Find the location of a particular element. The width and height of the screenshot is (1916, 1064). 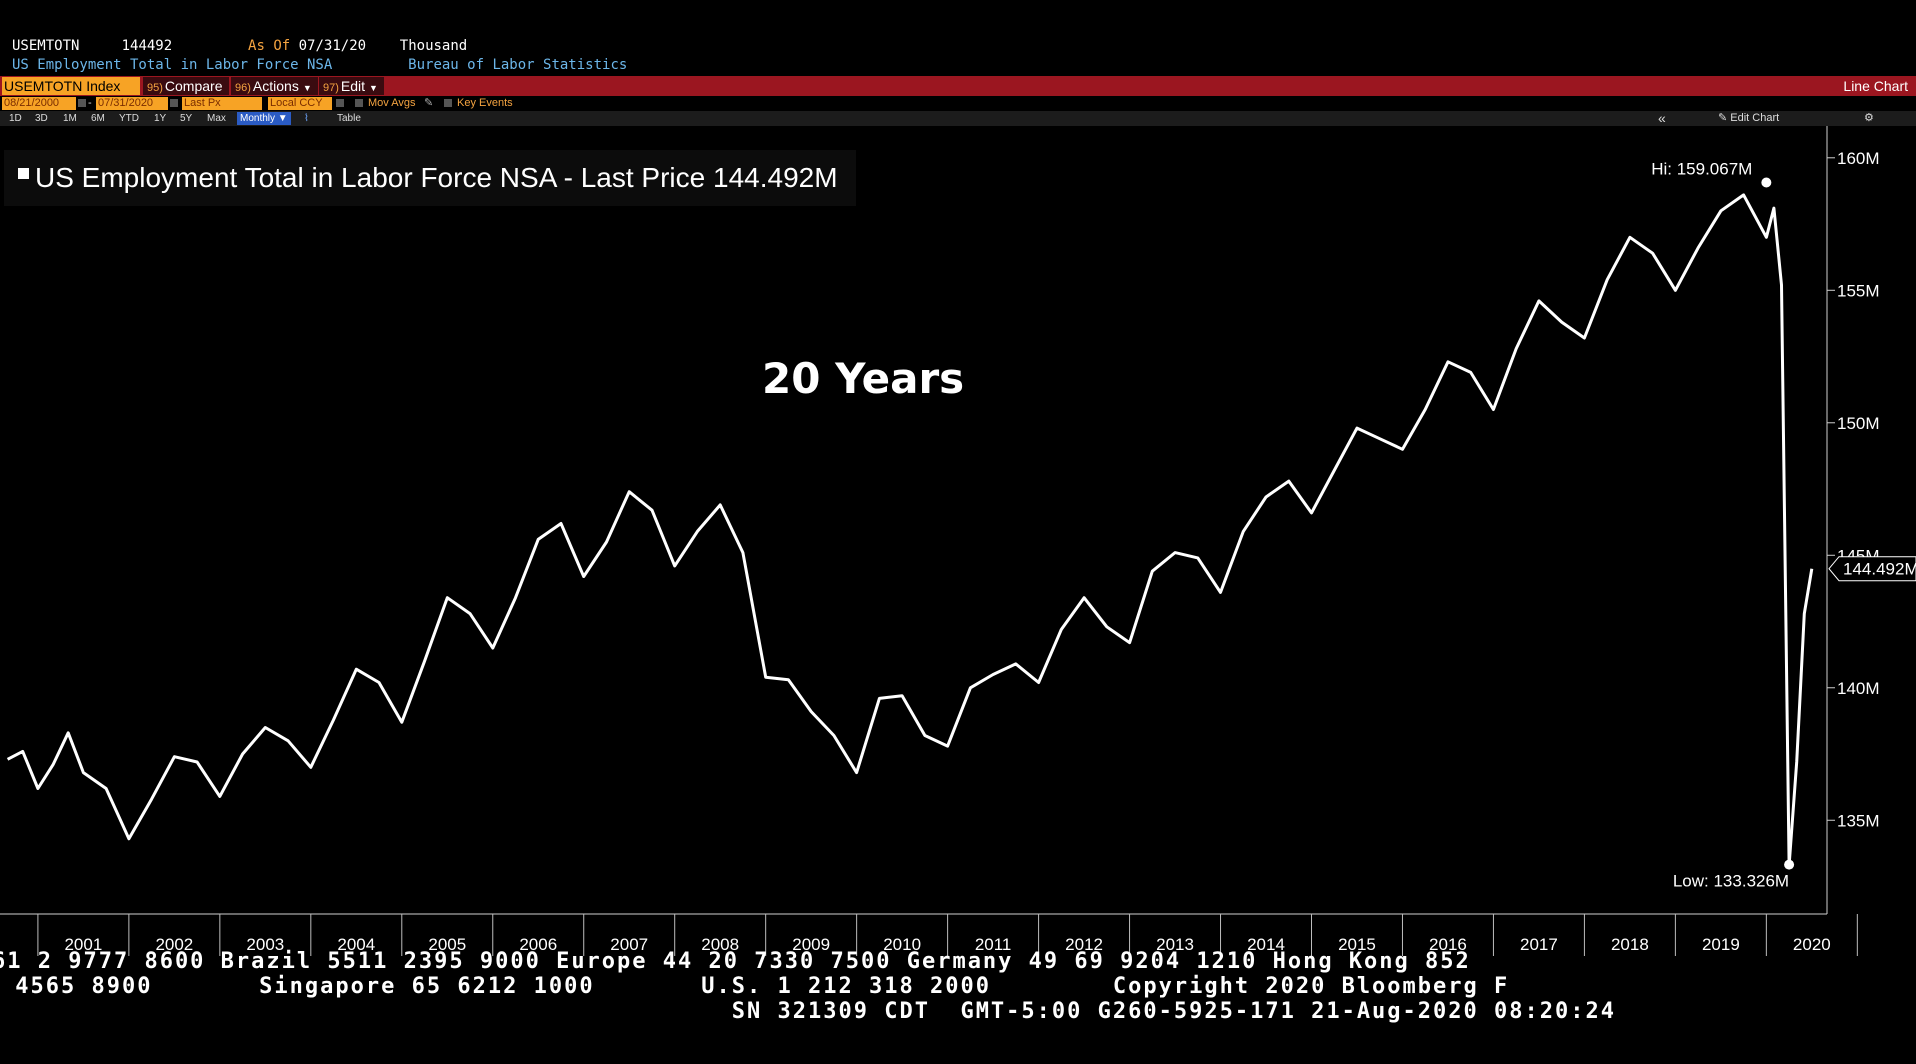

x-tick-label: 2002 is located at coordinates (174, 944).